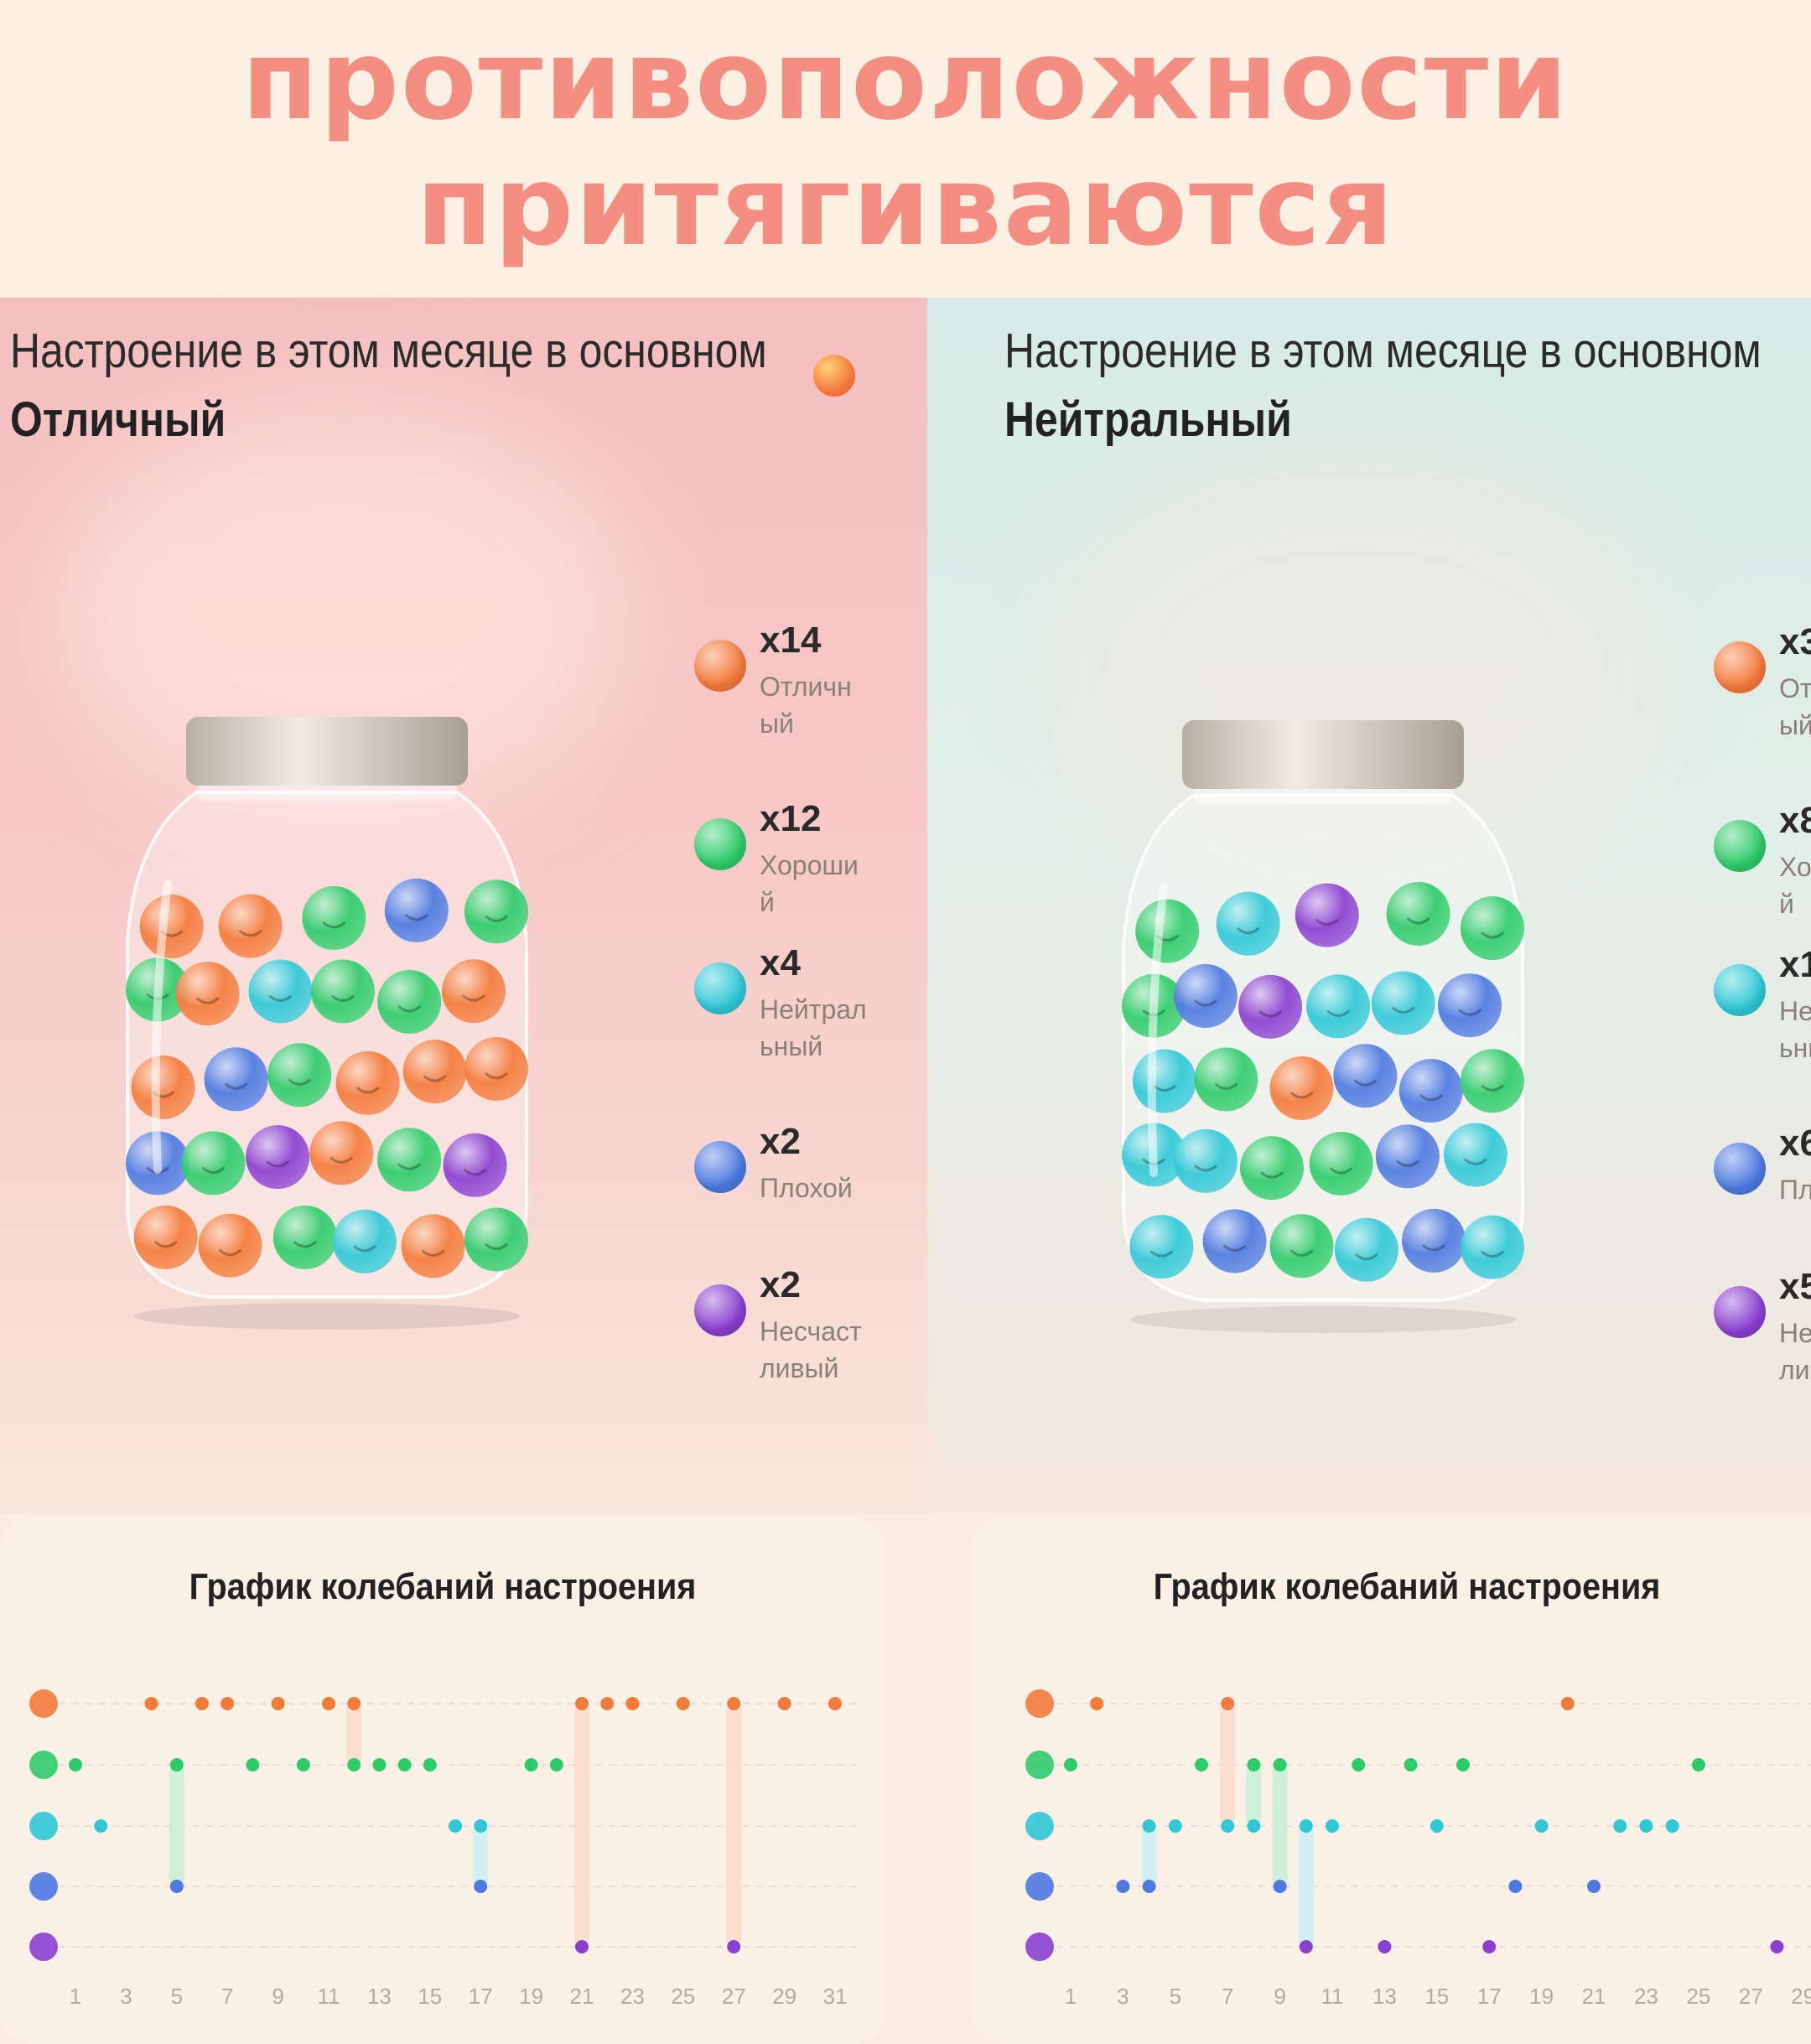 The width and height of the screenshot is (1811, 2044). Describe the element at coordinates (1332, 1996) in the screenshot. I see `x-tick-label: 11` at that location.